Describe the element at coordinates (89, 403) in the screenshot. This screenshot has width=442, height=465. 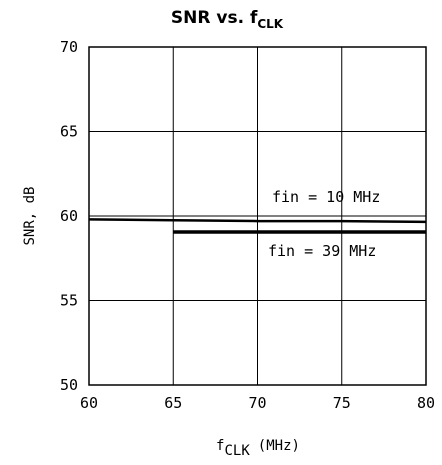
I see `x-tick-label-60: 60` at that location.